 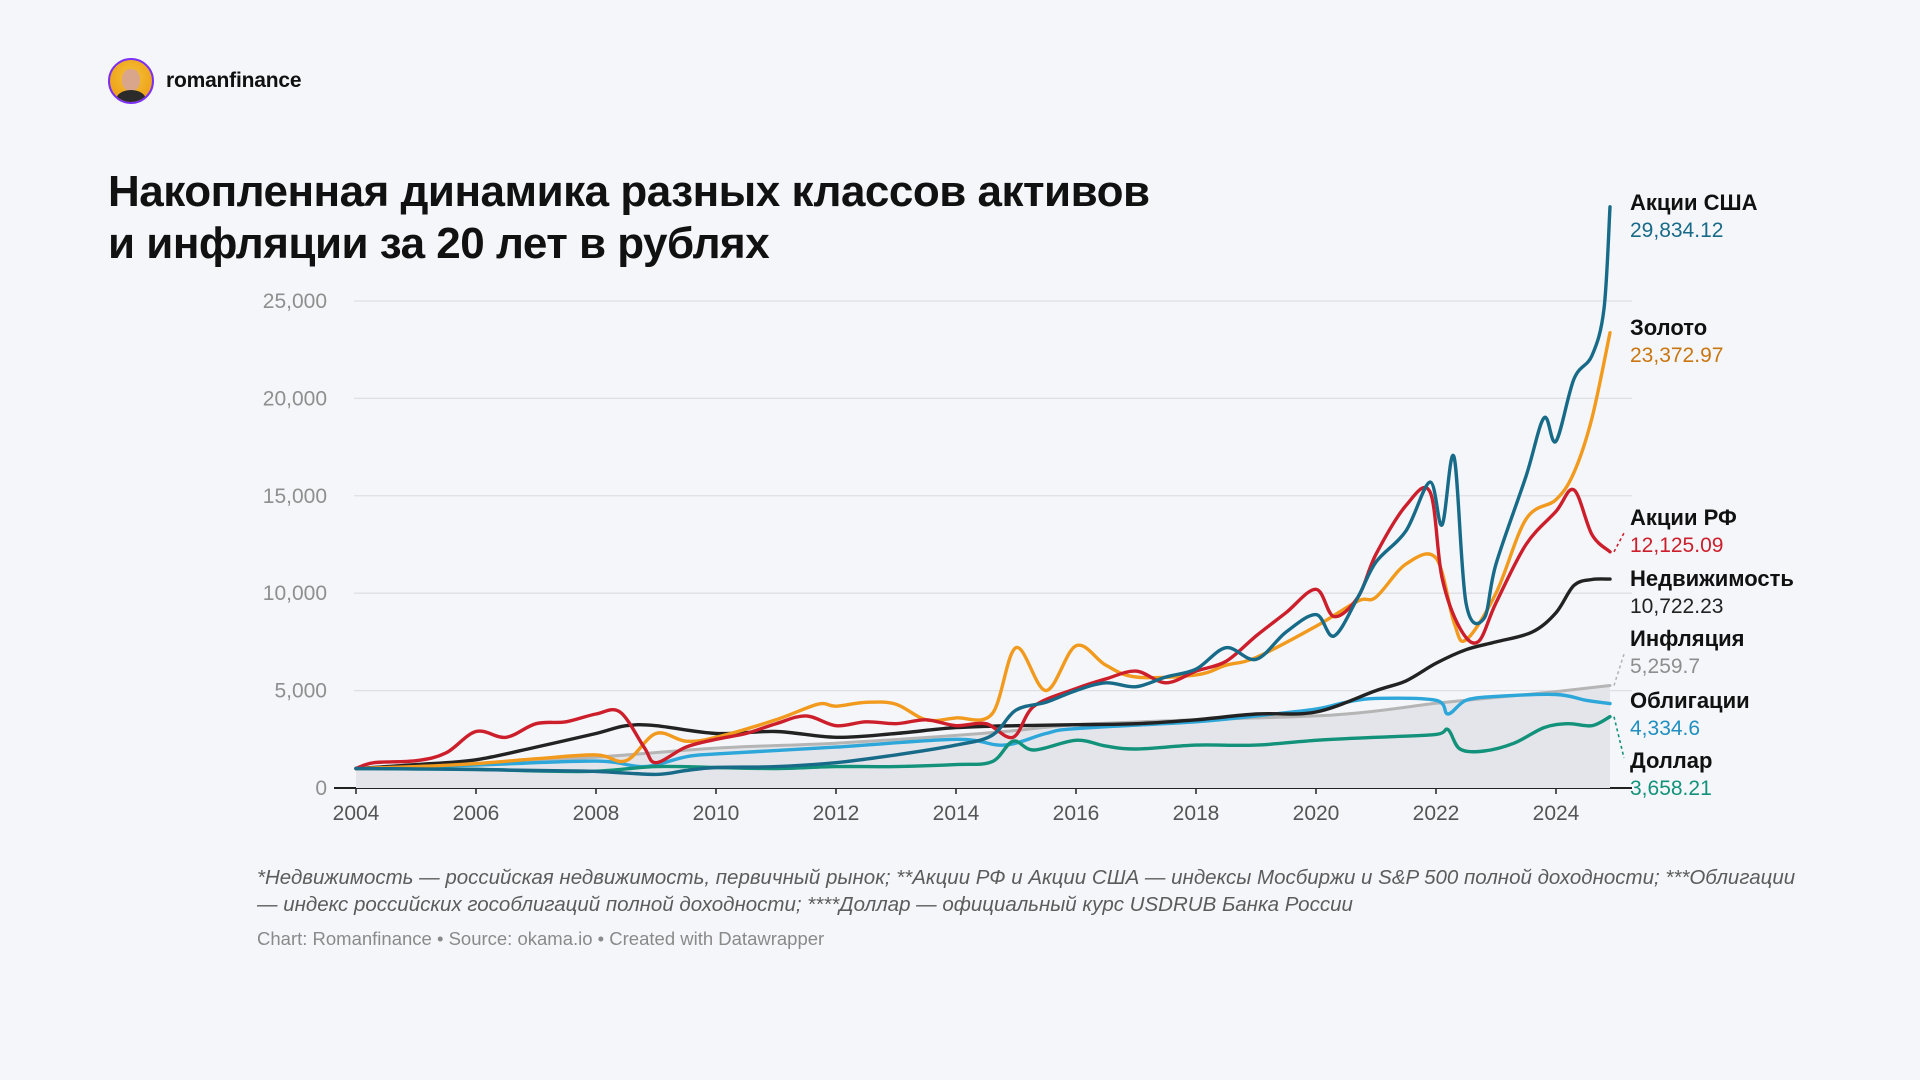 What do you see at coordinates (1687, 638) in the screenshot?
I see `inflation-label: Инфляция` at bounding box center [1687, 638].